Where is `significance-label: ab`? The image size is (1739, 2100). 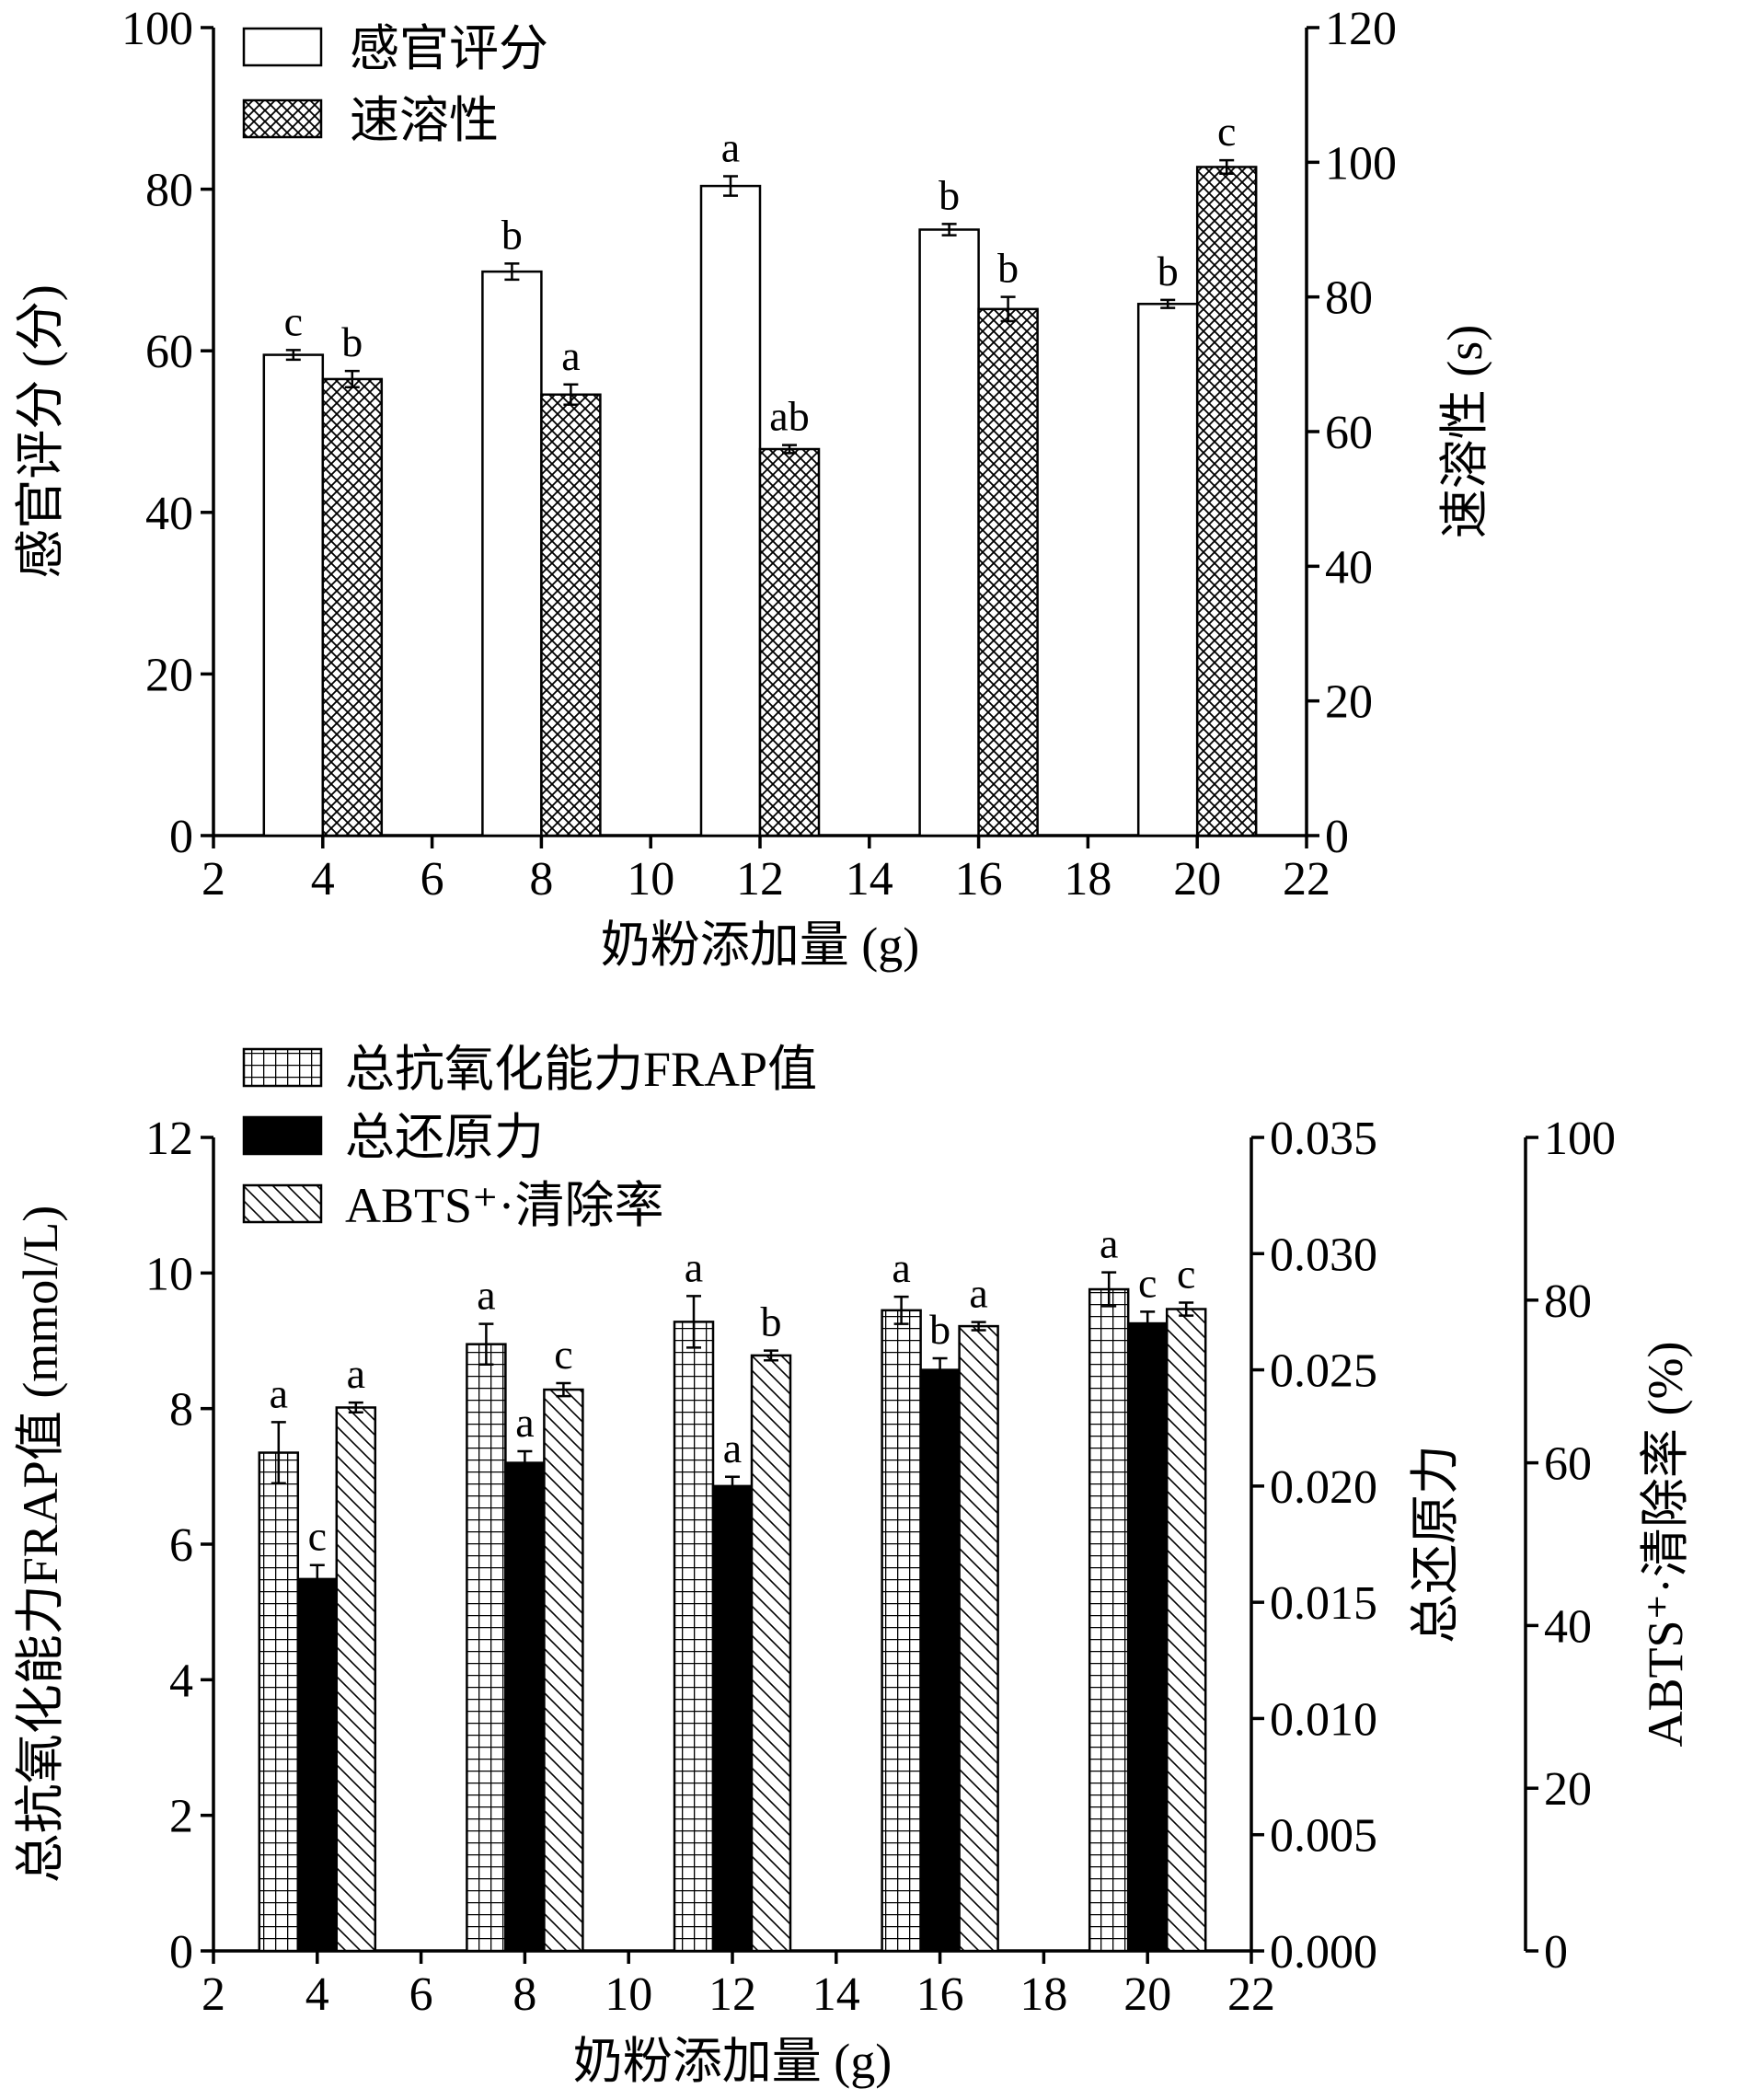
significance-label: ab is located at coordinates (789, 417).